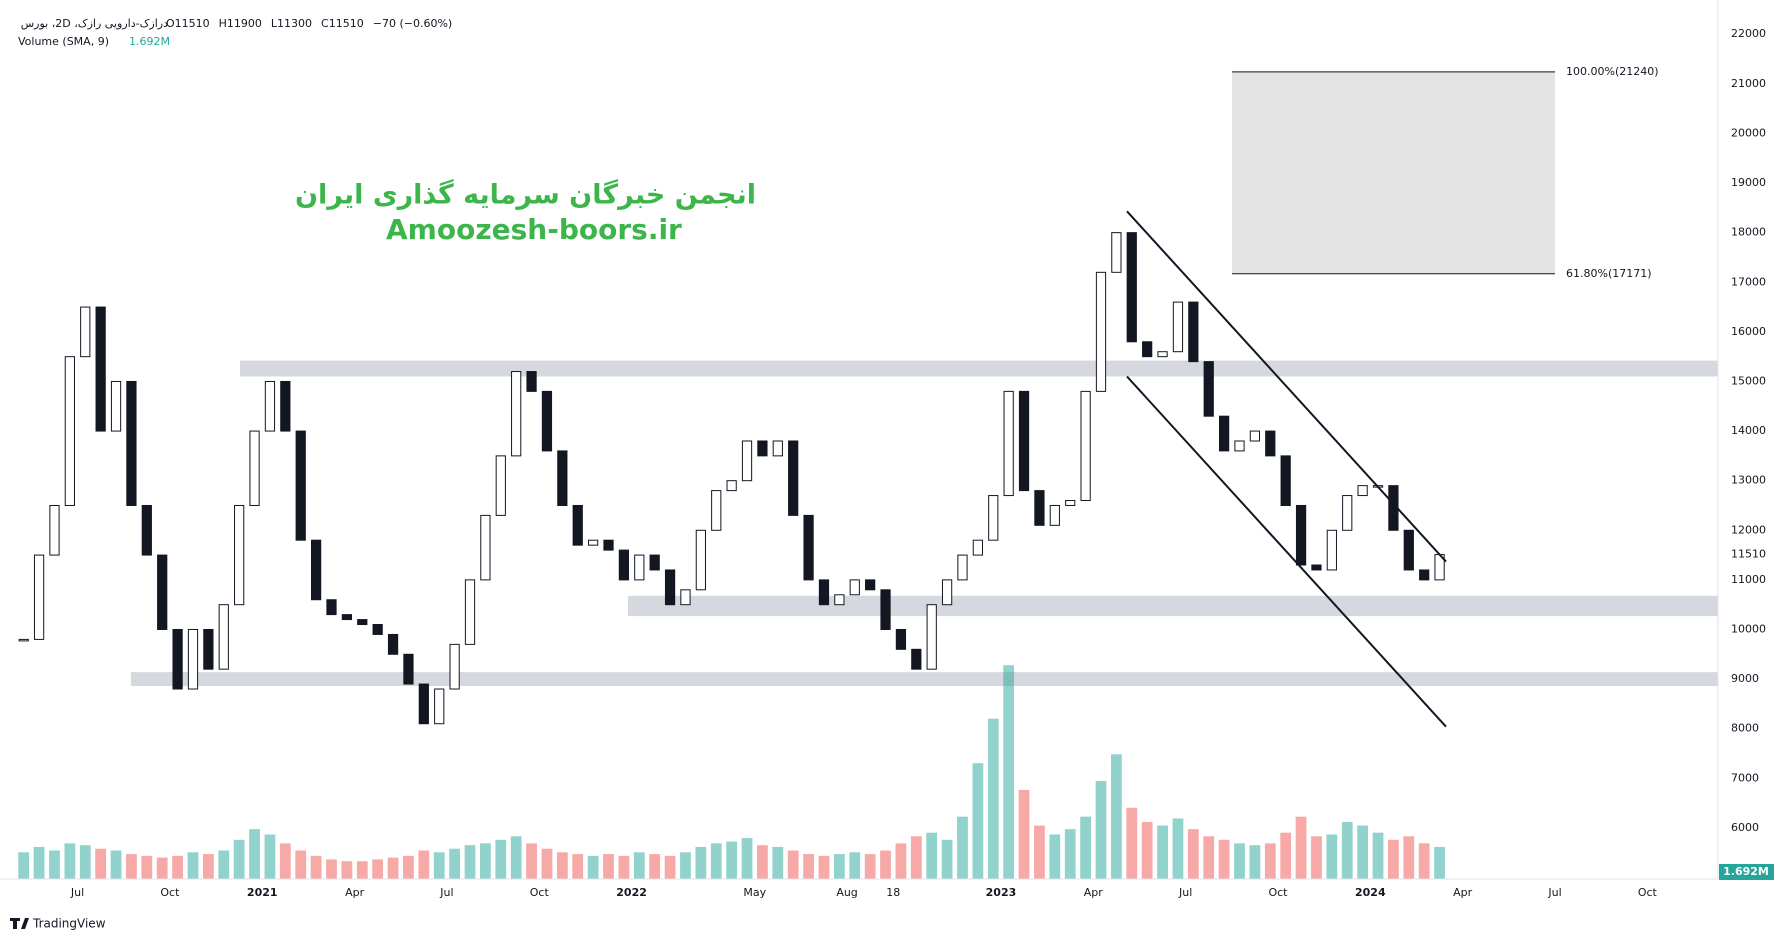 The height and width of the screenshot is (942, 1790). Describe the element at coordinates (1748, 430) in the screenshot. I see `y-tick-label: 14000` at that location.